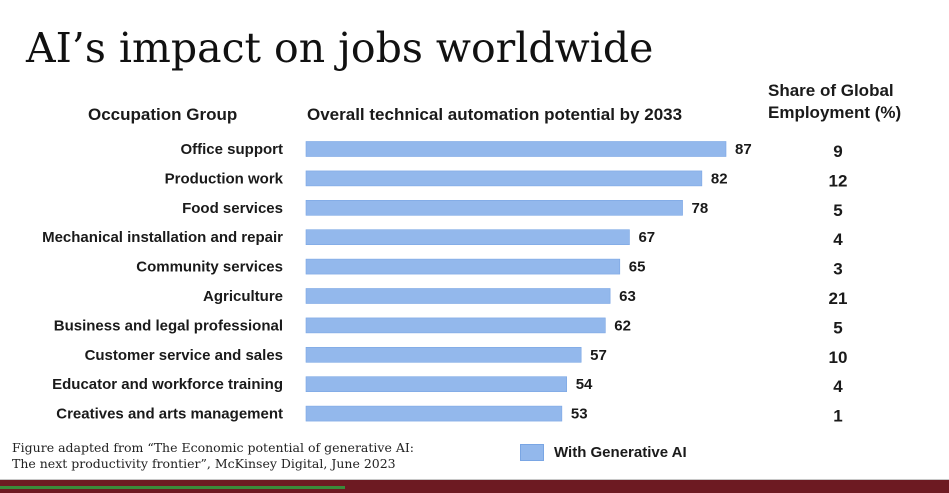  What do you see at coordinates (224, 178) in the screenshot?
I see `category-label: Production work` at bounding box center [224, 178].